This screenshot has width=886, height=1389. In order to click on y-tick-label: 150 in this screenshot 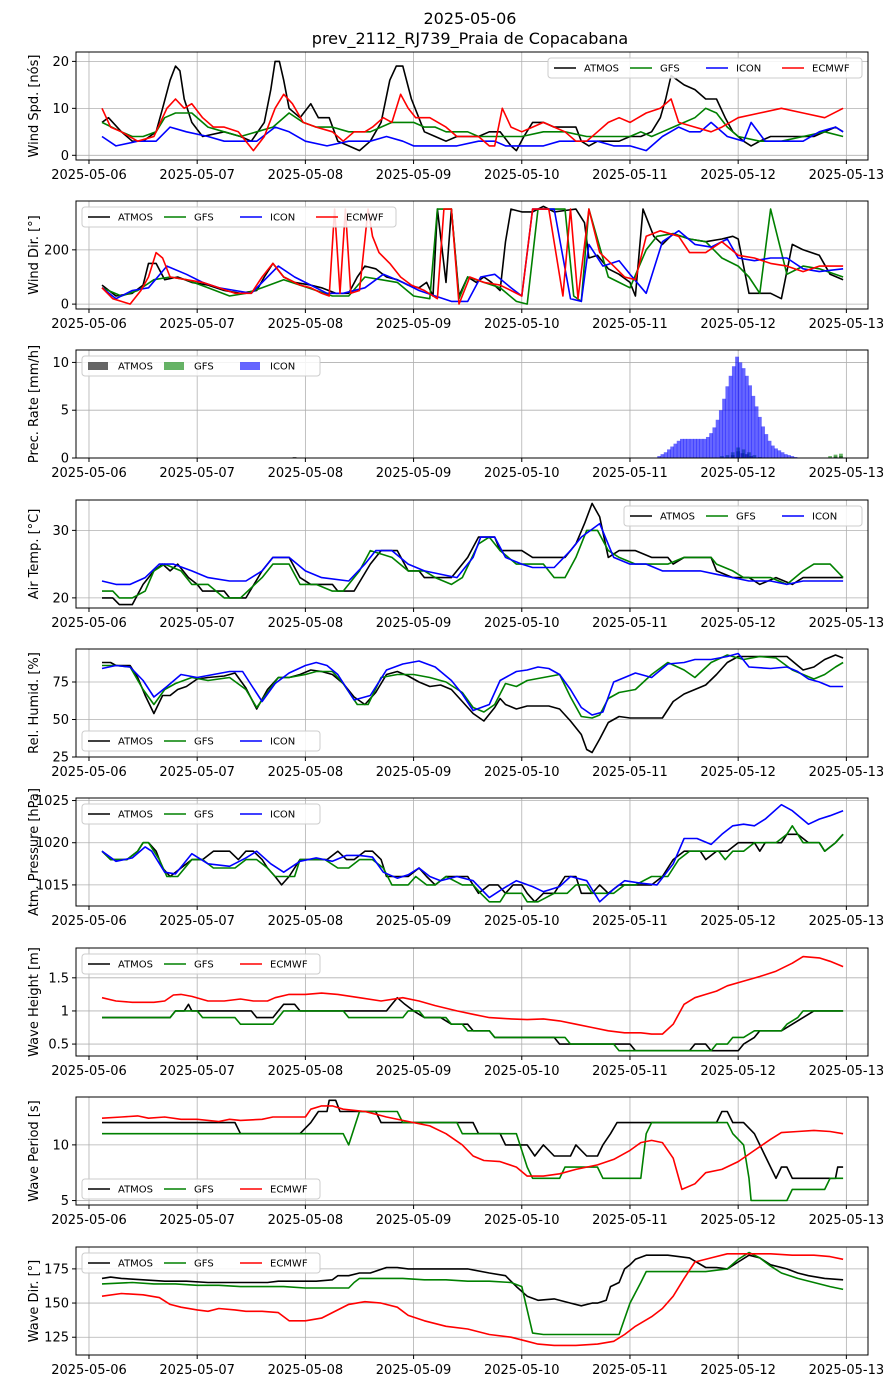, I will do `click(56, 1304)`.